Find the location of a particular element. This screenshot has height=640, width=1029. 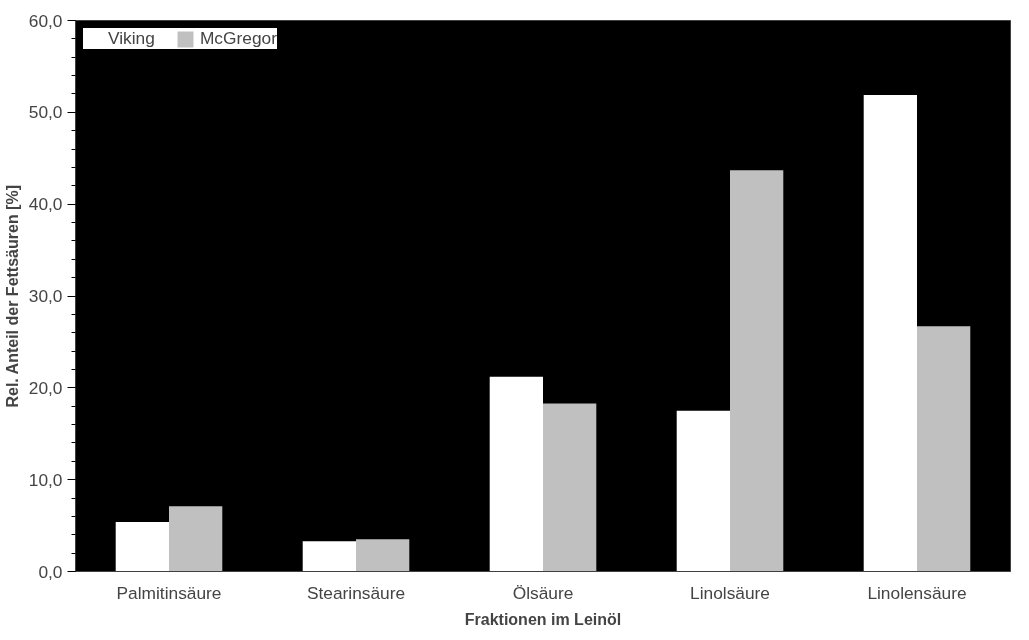

y-tick-label: 60,0 is located at coordinates (45, 20).